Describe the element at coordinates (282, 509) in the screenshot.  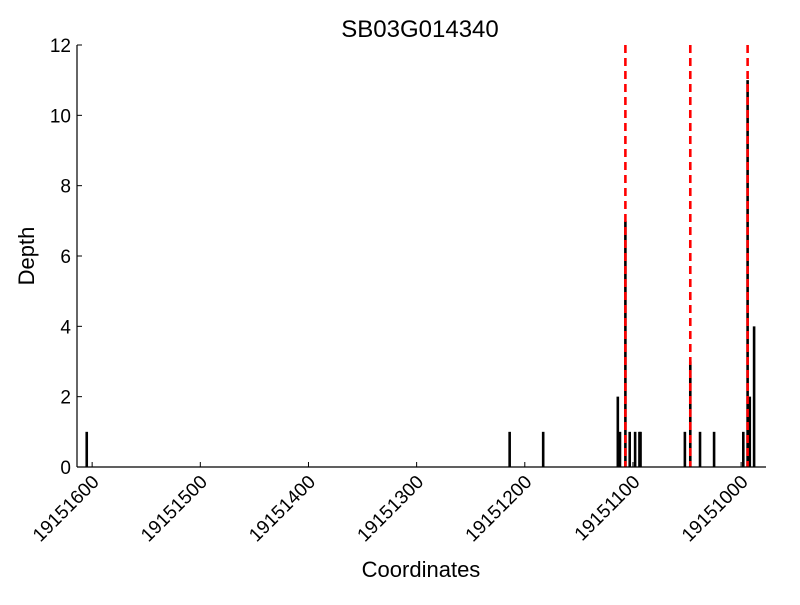
I see `x-tick-label: 19151400` at that location.